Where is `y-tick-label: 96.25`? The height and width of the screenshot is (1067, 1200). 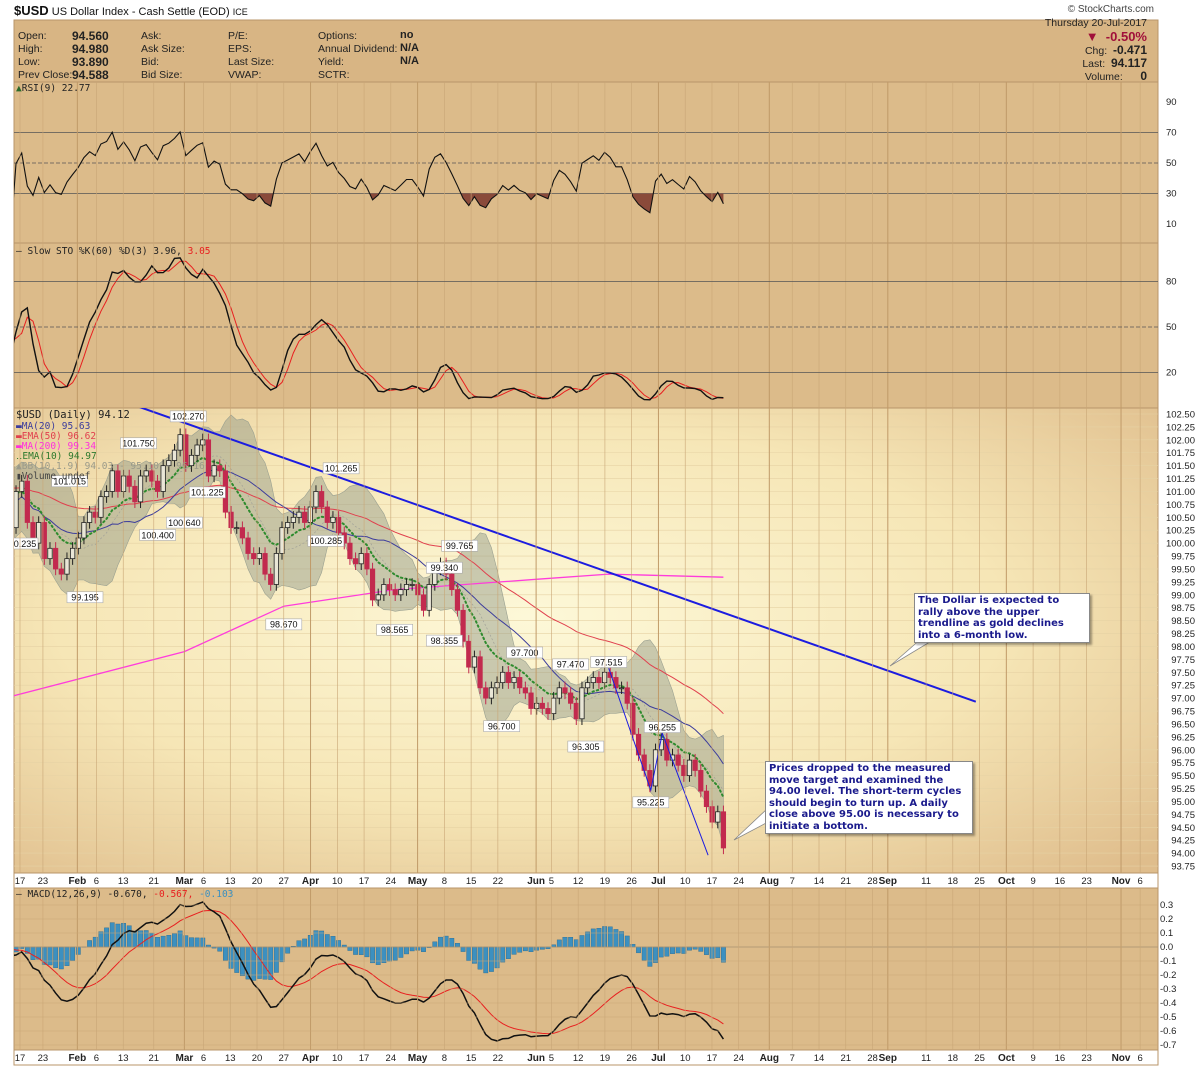
y-tick-label: 96.25 is located at coordinates (1183, 737).